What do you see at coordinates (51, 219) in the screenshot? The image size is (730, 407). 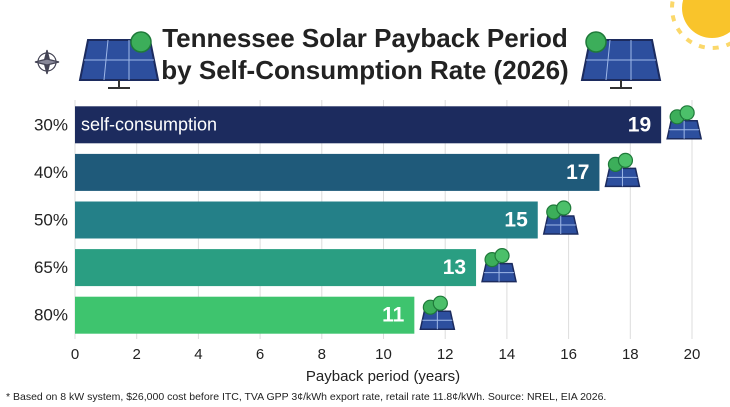 I see `y-tick-label: 50%` at bounding box center [51, 219].